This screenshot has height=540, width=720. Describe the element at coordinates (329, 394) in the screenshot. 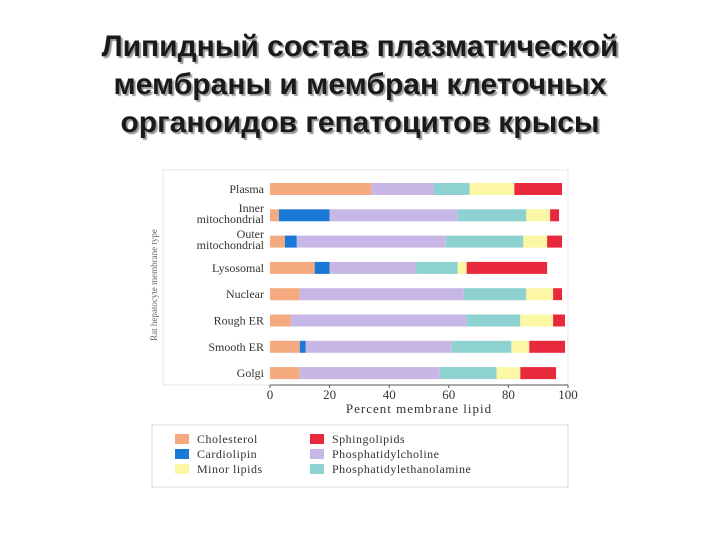

I see `x-tick-label: 20` at that location.